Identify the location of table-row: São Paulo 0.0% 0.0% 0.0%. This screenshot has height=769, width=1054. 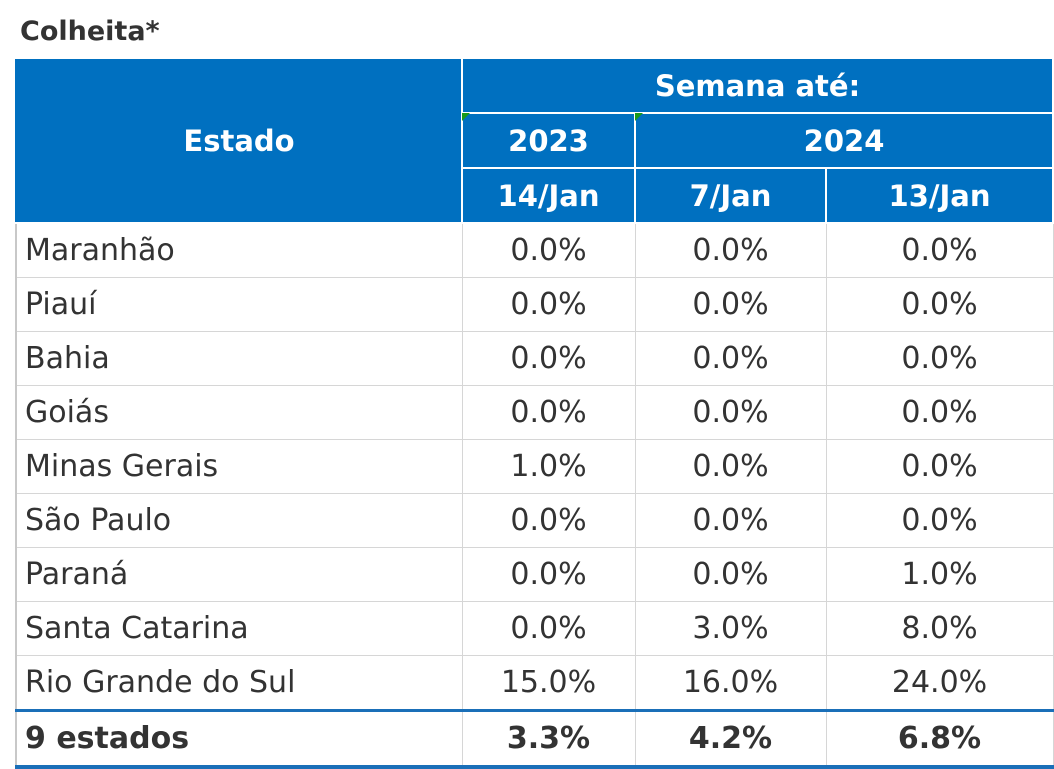
(534, 520).